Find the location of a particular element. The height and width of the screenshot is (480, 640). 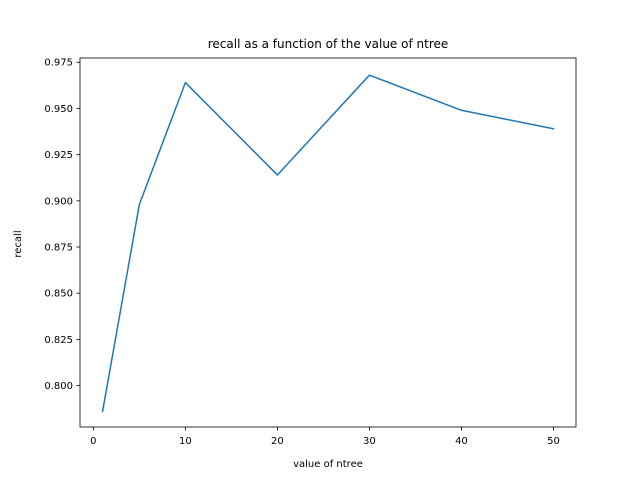

x-tick-label: 10 is located at coordinates (185, 441).